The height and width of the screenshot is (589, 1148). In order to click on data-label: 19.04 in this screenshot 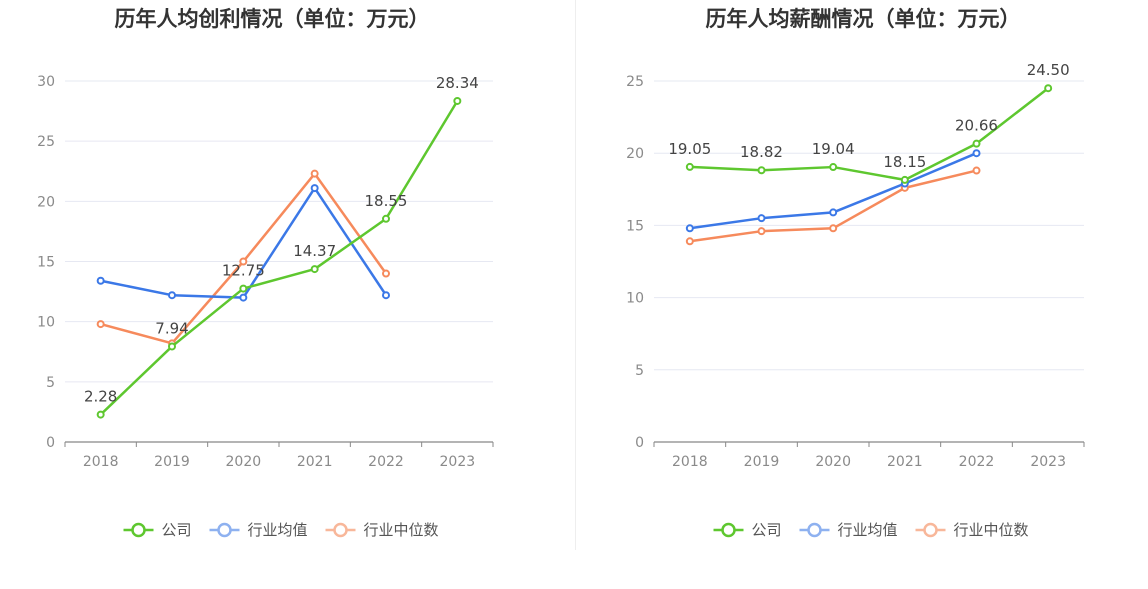, I will do `click(833, 149)`.